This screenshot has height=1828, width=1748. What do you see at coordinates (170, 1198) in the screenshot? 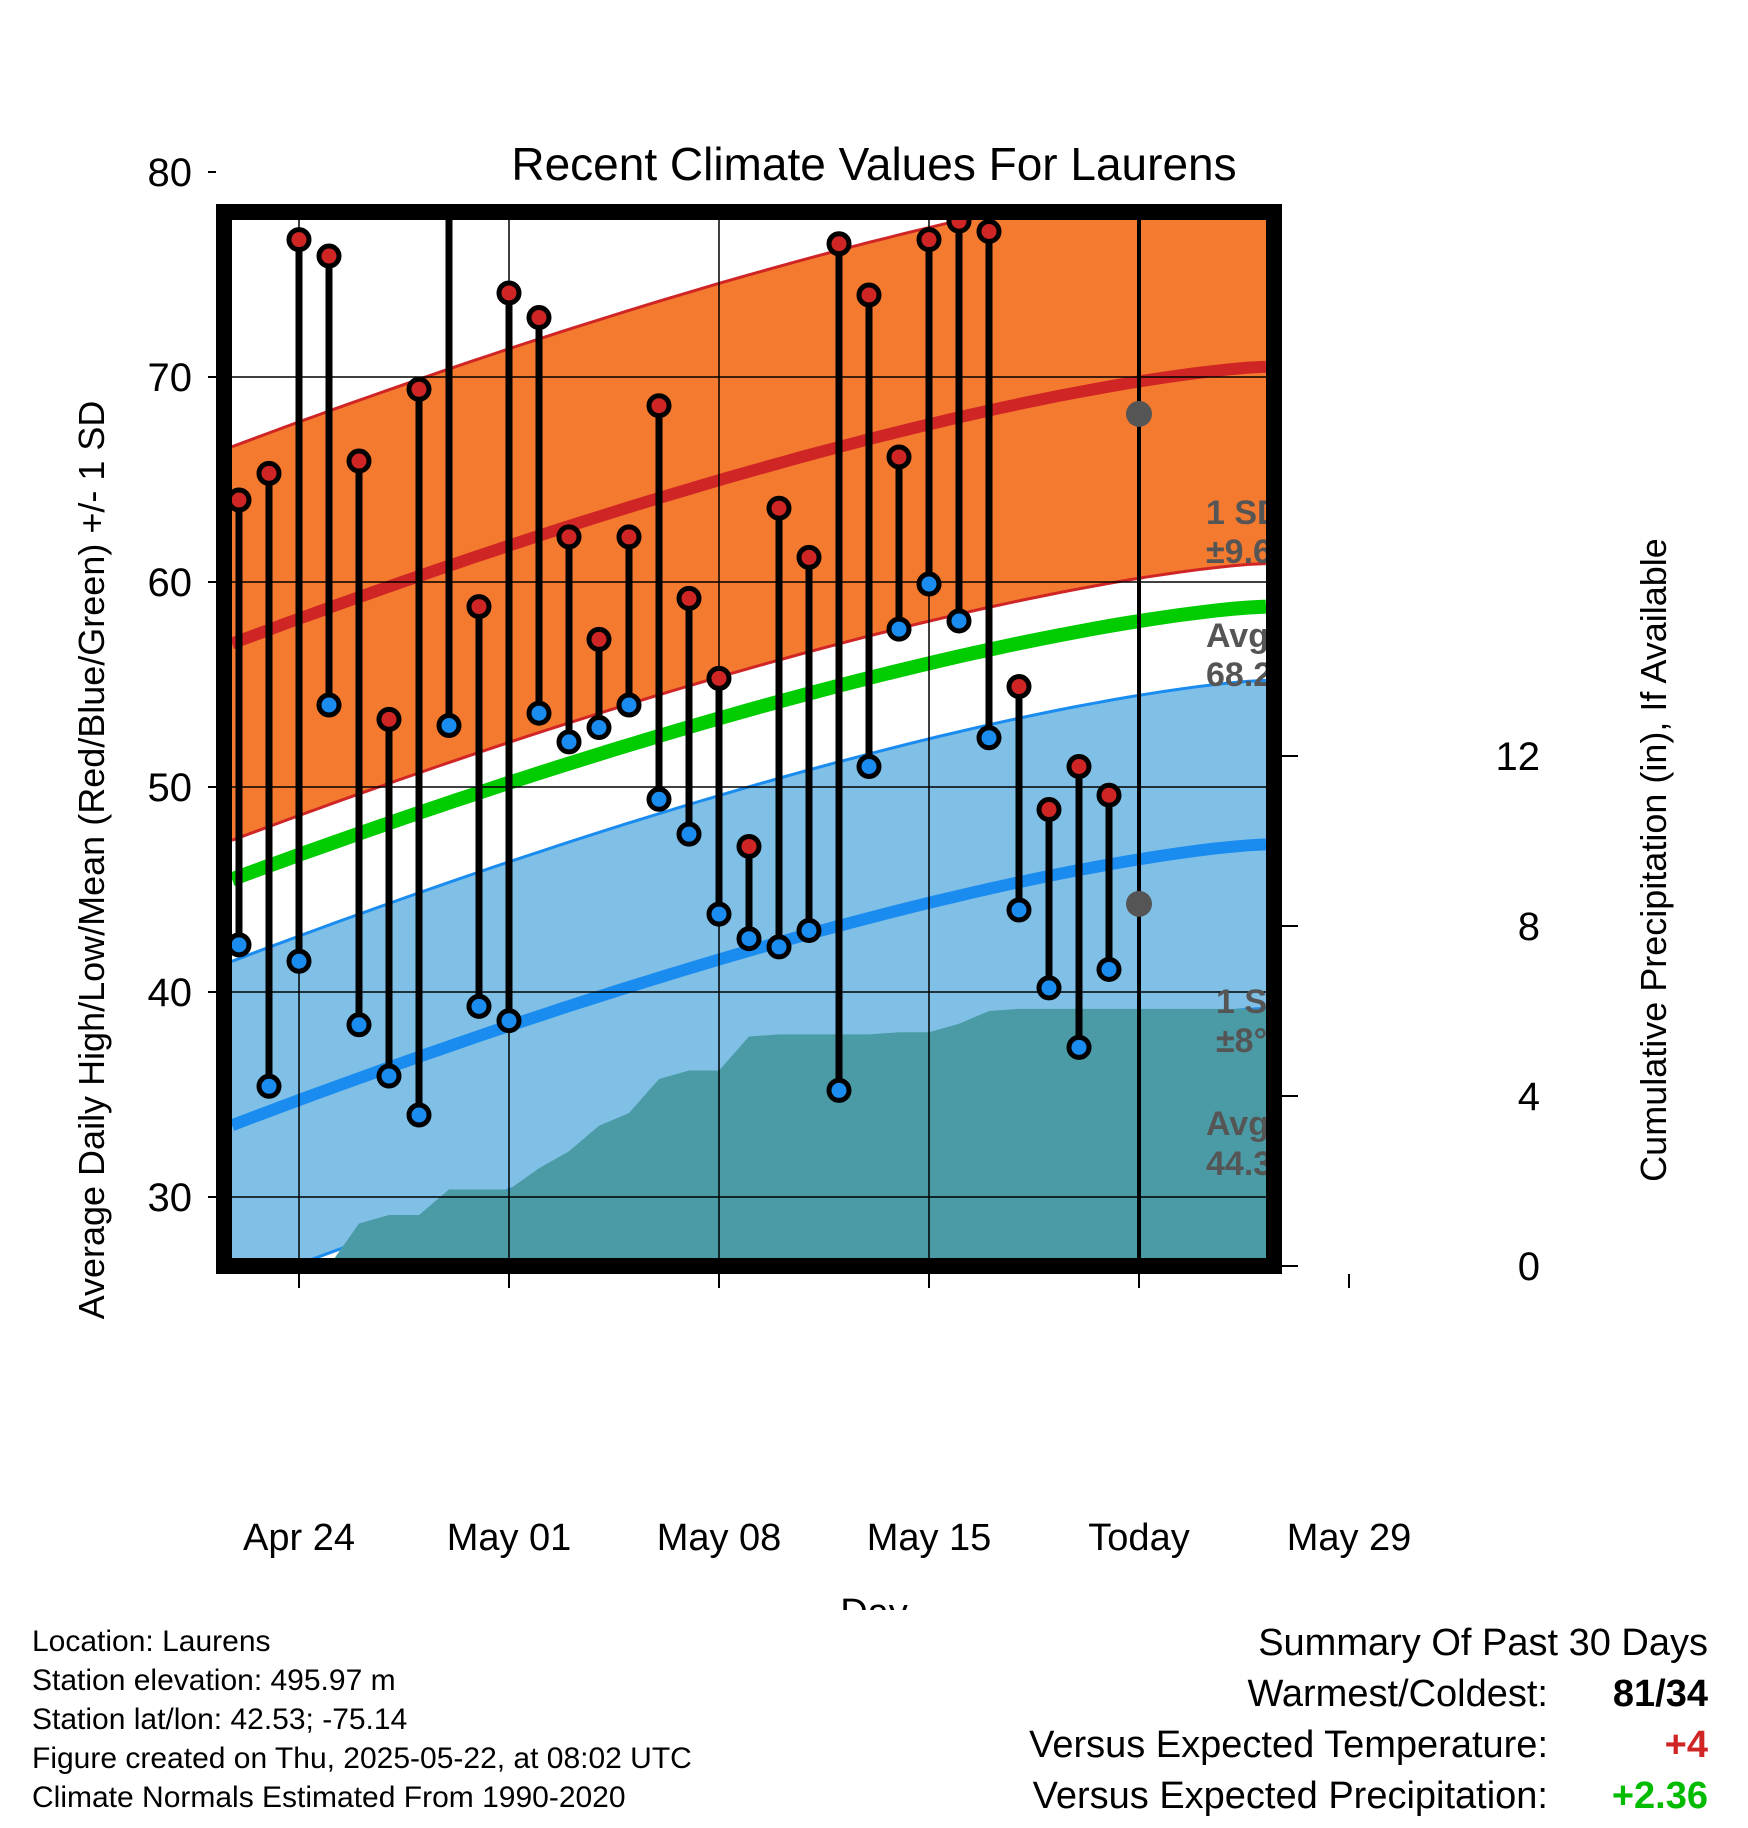
I see `y-tick-label: 30` at bounding box center [170, 1198].